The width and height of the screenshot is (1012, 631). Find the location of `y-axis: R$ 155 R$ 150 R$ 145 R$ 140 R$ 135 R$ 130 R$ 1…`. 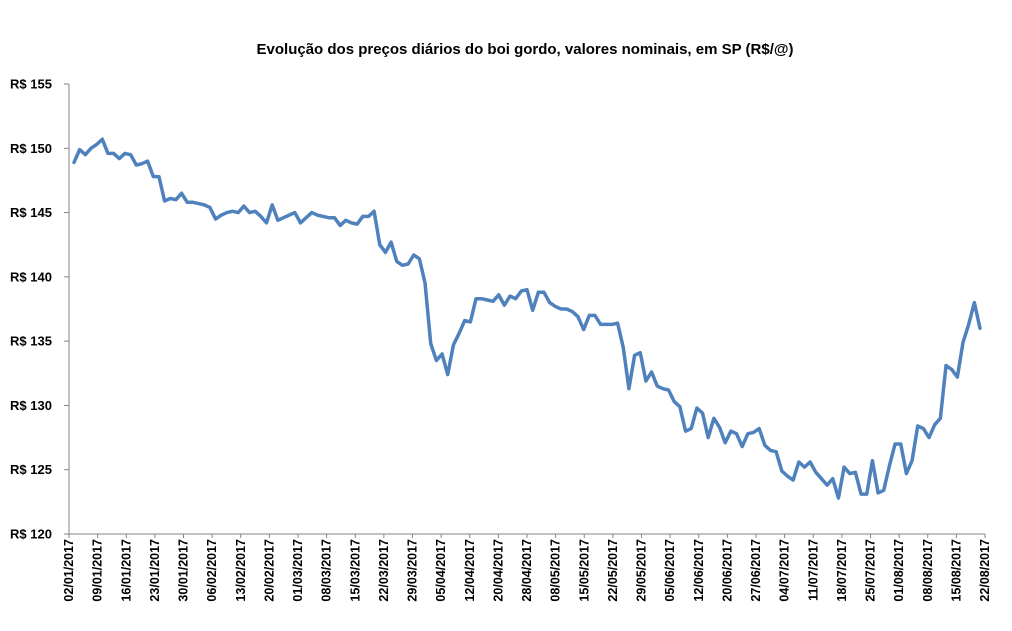

y-axis: R$ 155 R$ 150 R$ 145 R$ 140 R$ 135 R$ 130 R$ 1… is located at coordinates (40, 309).